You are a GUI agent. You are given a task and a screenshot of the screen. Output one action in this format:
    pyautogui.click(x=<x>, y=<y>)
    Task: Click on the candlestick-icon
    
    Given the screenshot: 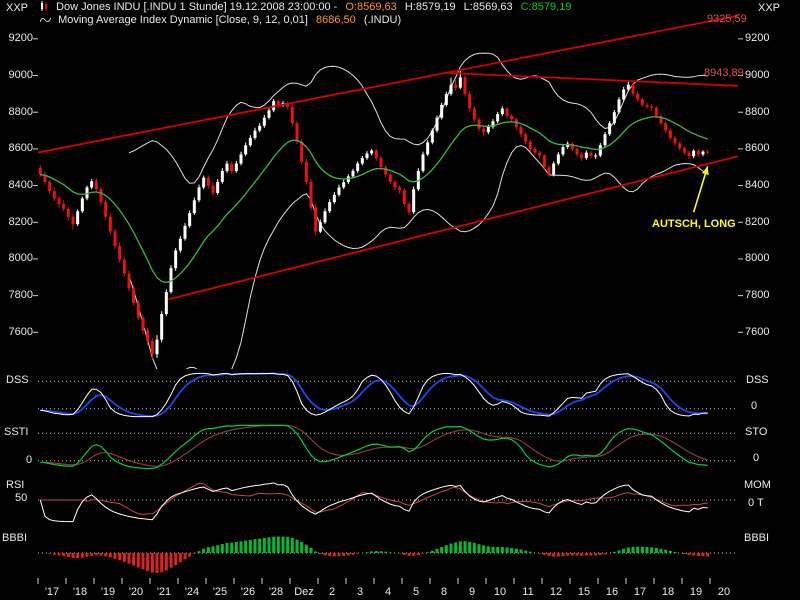 What is the action you would take?
    pyautogui.click(x=44, y=7)
    